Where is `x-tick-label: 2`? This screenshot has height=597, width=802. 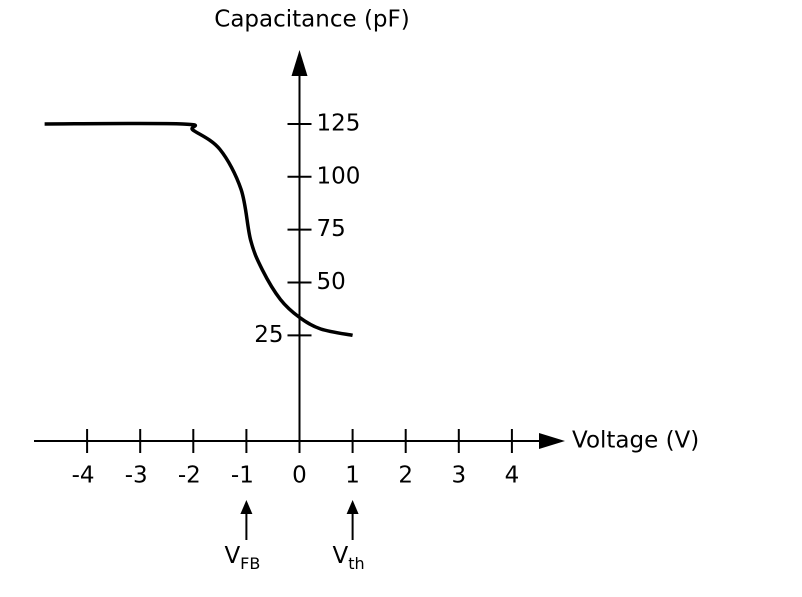 x-tick-label: 2 is located at coordinates (405, 476).